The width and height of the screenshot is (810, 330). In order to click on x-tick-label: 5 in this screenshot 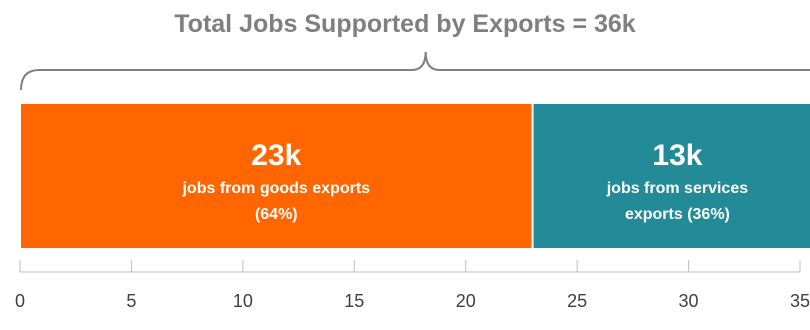, I will do `click(131, 301)`.